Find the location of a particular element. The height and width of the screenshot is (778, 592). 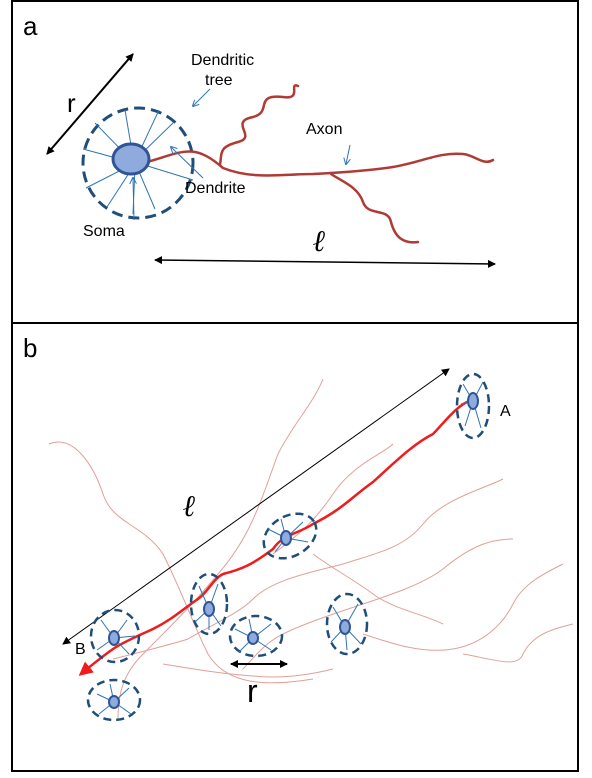

dendritic-tree-boundary is located at coordinates (138, 163).